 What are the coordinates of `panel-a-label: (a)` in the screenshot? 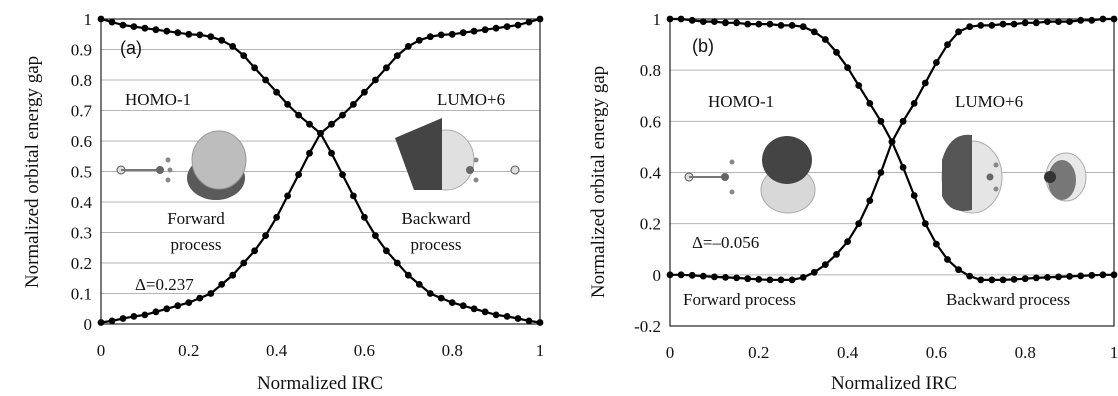 It's located at (131, 48).